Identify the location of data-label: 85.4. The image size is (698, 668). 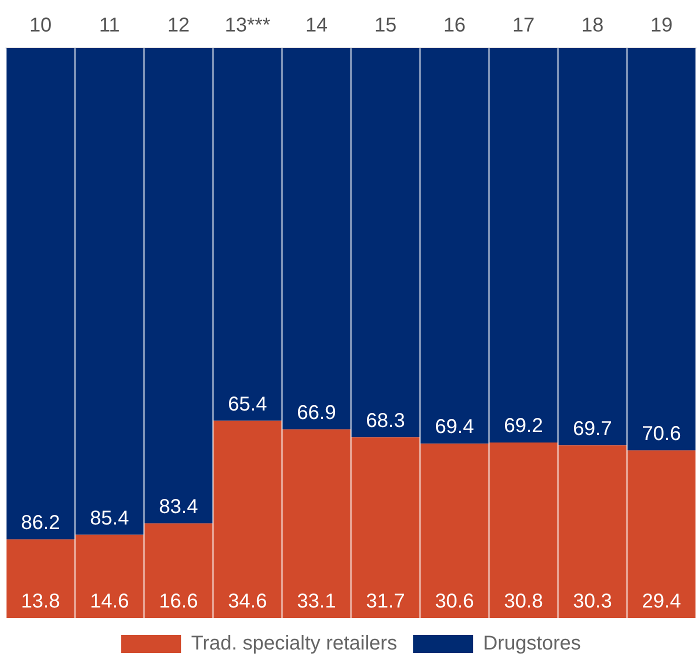
(109, 518).